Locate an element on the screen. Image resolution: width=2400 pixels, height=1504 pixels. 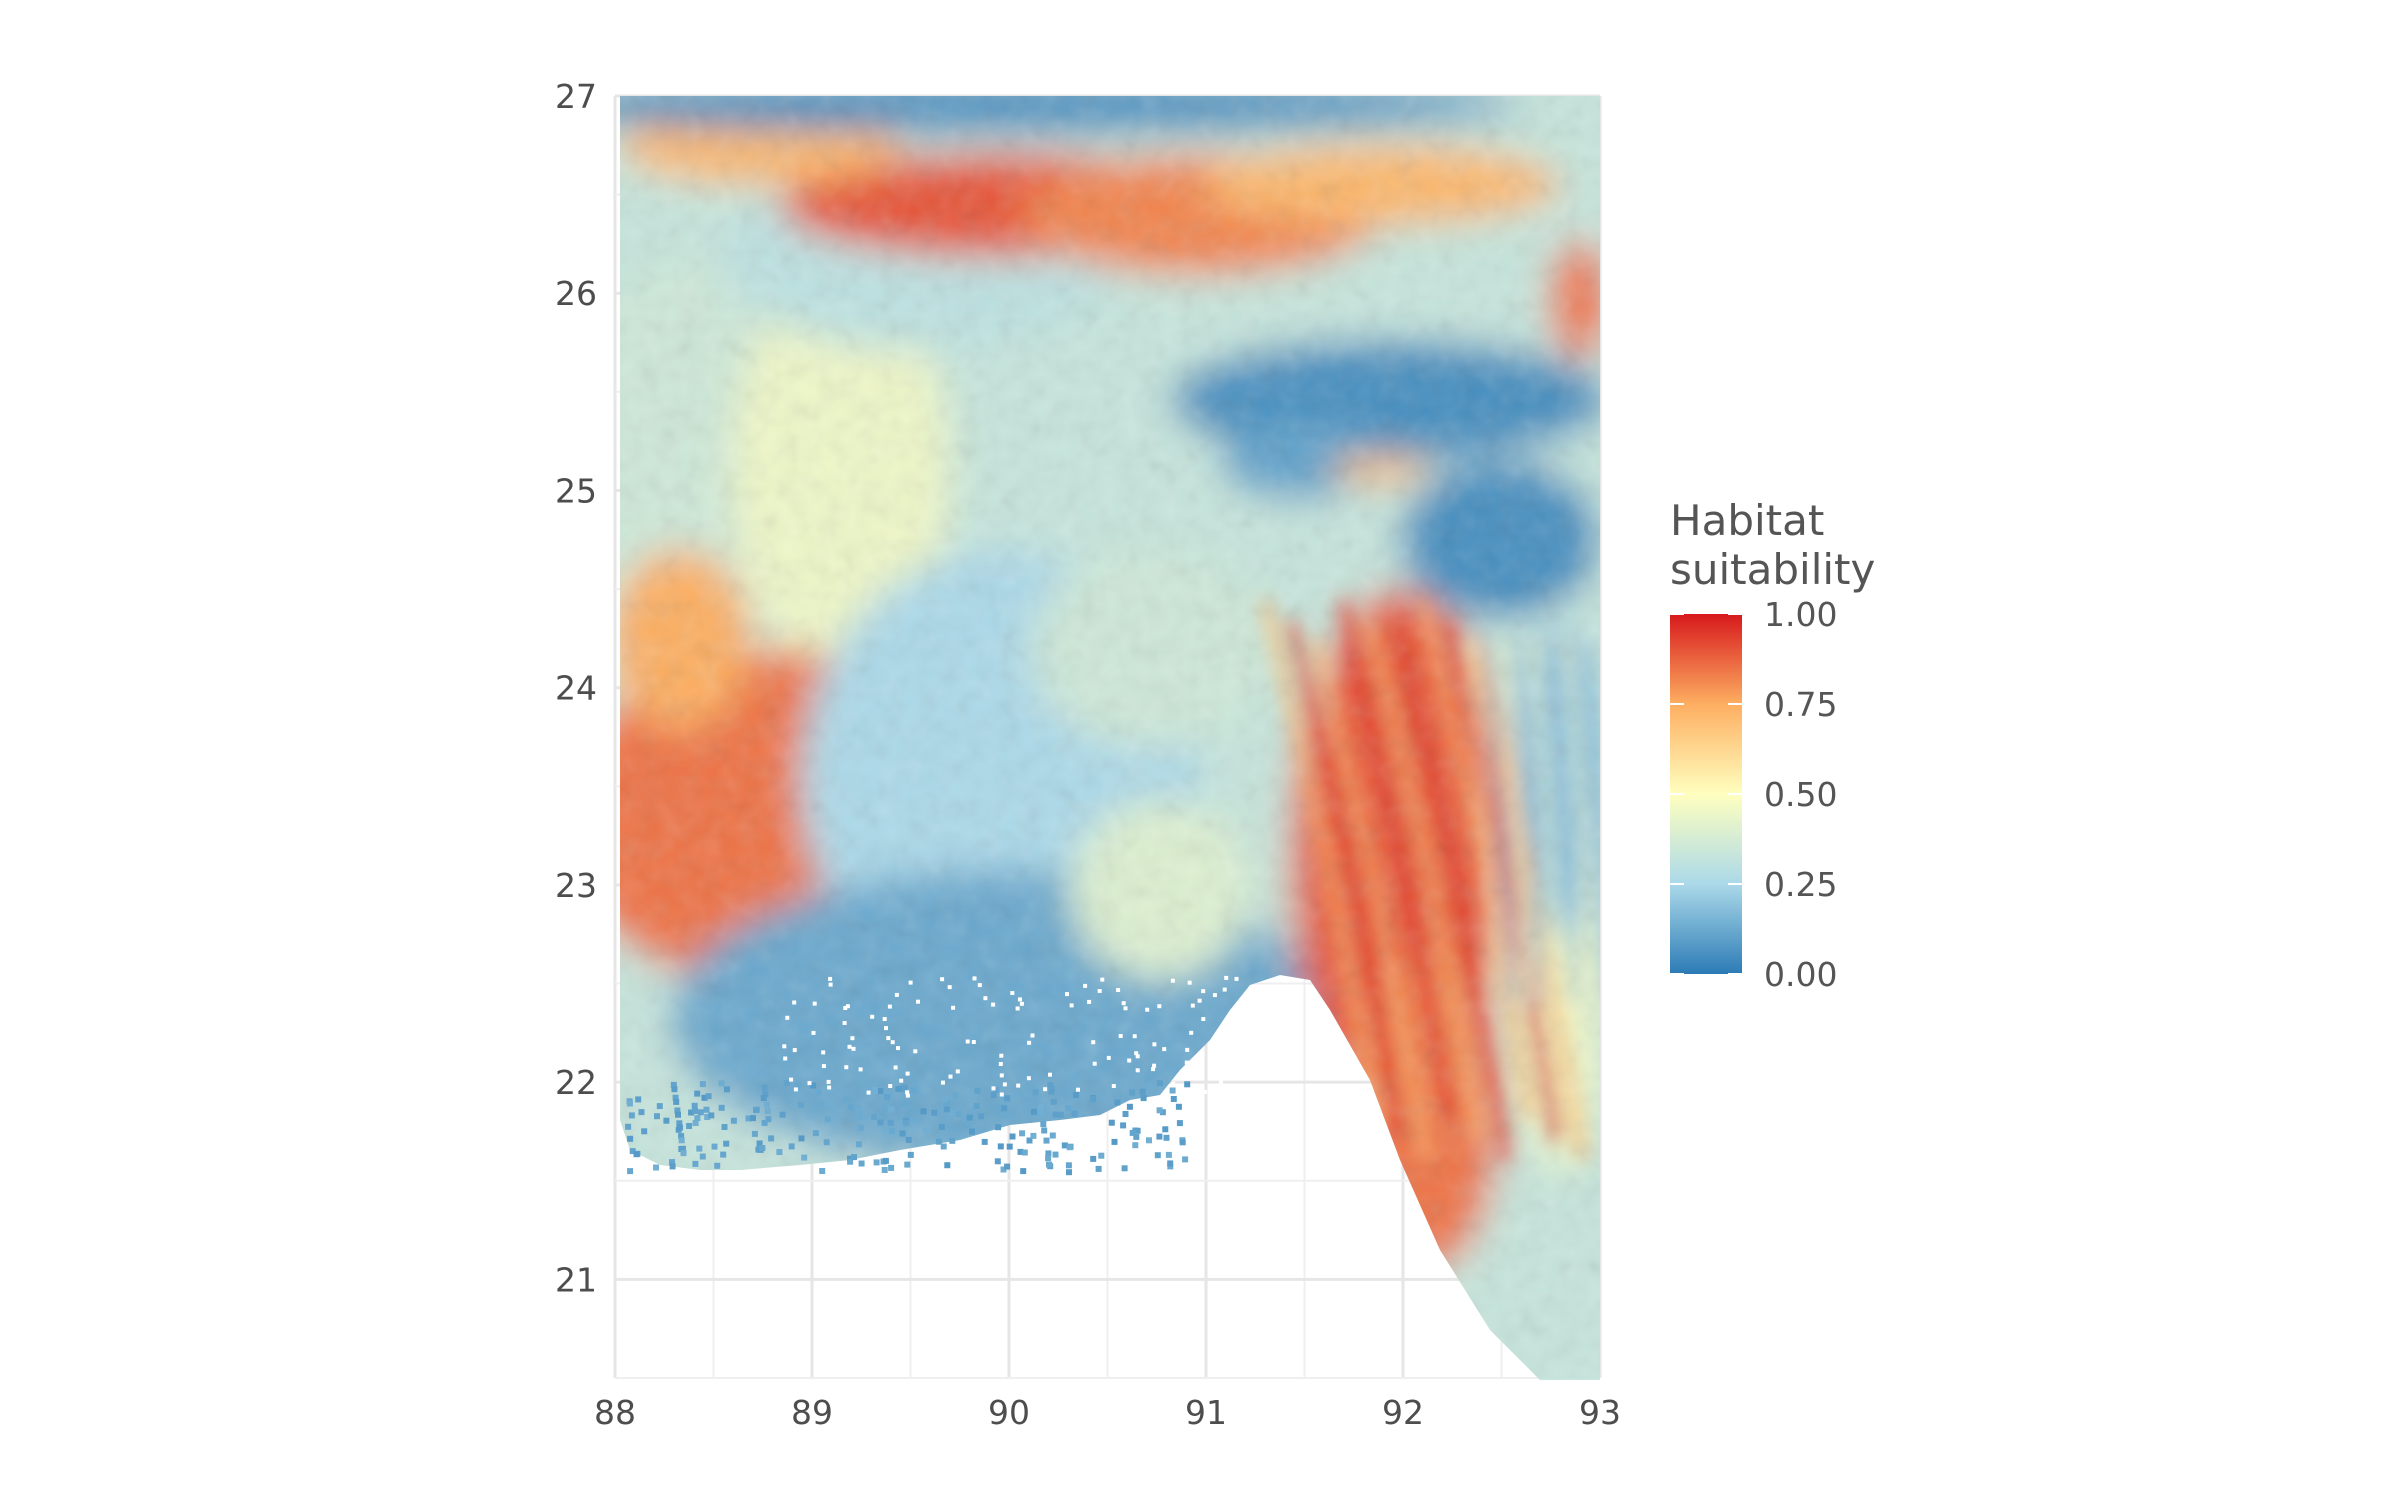
y-axis-ticks: 21 22 23 24 25 26 27 is located at coordinates (576, 688).